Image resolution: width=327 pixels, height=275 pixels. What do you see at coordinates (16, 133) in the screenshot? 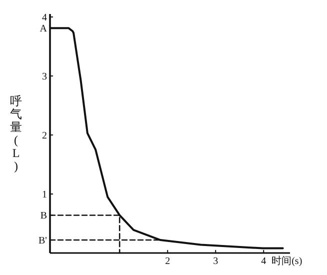
I see `y-axis-title: 呼气量(L)` at bounding box center [16, 133].